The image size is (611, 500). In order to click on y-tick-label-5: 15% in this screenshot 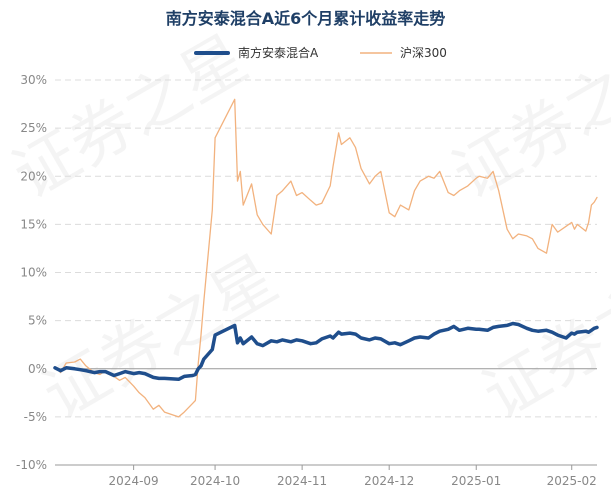, I will do `click(33, 224)`.